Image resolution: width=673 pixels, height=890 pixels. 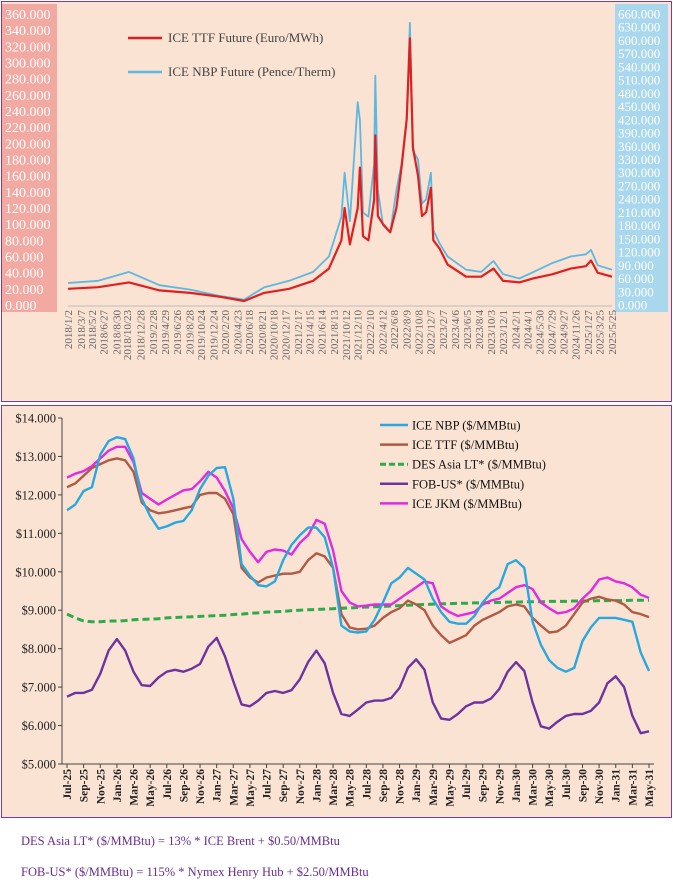 I want to click on left-axis-tick-label: 160.000, so click(x=28, y=177).